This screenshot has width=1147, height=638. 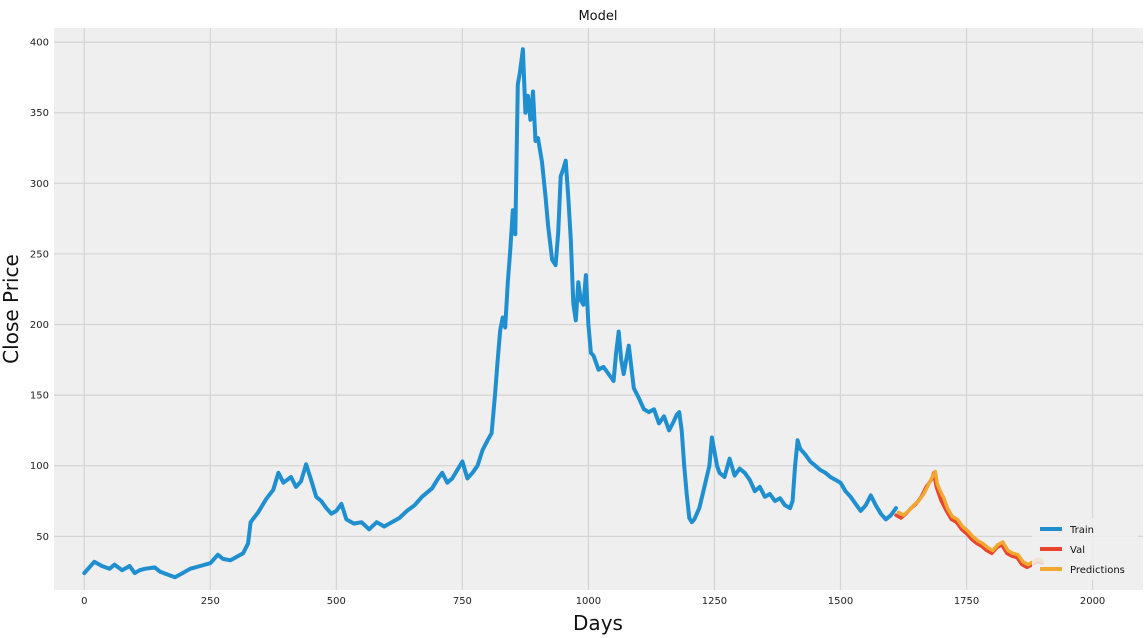 What do you see at coordinates (1097, 570) in the screenshot?
I see `legend-label-predictions: Predictions` at bounding box center [1097, 570].